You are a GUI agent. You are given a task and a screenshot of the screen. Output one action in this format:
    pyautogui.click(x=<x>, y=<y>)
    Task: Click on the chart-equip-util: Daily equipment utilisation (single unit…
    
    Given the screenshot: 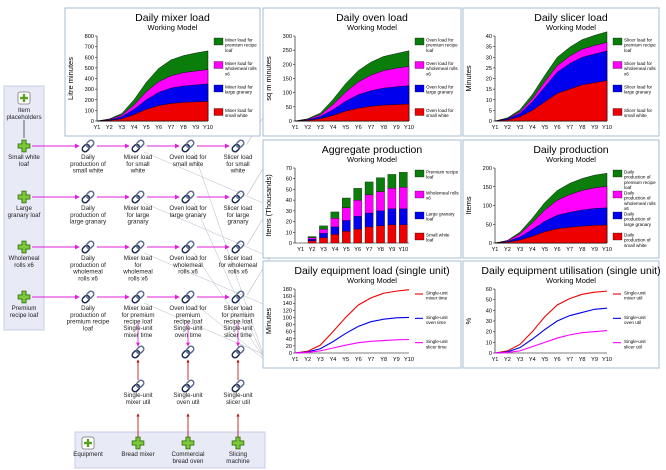 What is the action you would take?
    pyautogui.click(x=561, y=314)
    